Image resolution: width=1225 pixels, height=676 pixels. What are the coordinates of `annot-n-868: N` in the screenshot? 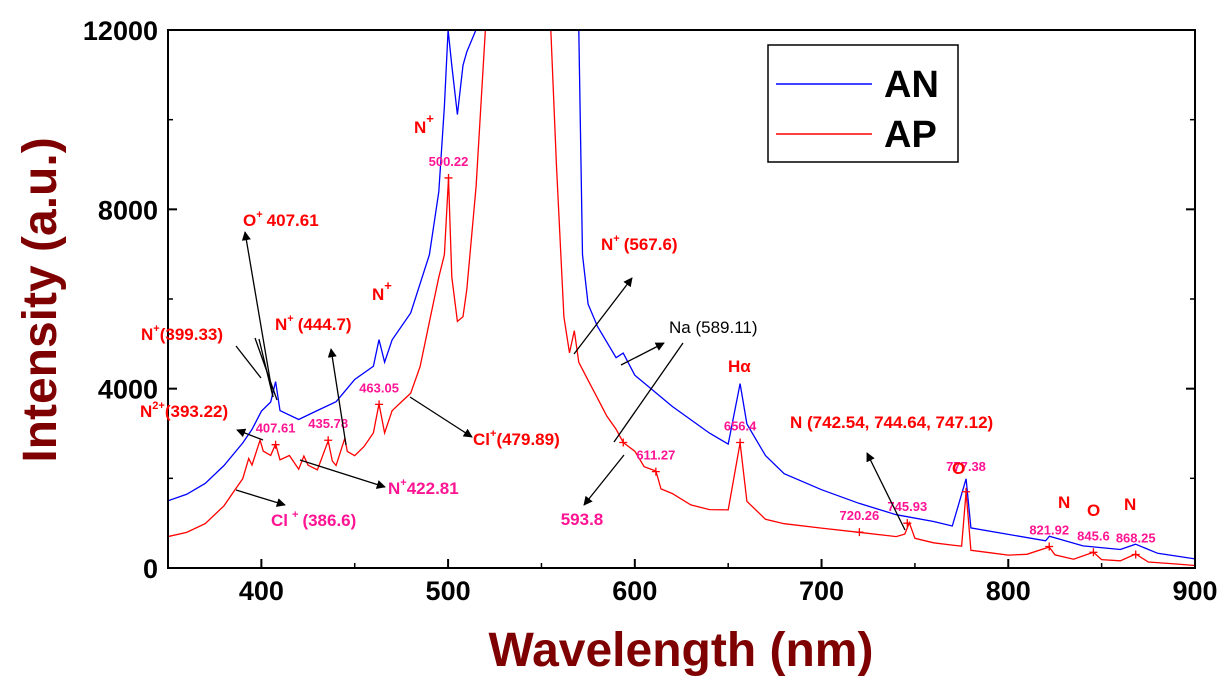 It's located at (1130, 504).